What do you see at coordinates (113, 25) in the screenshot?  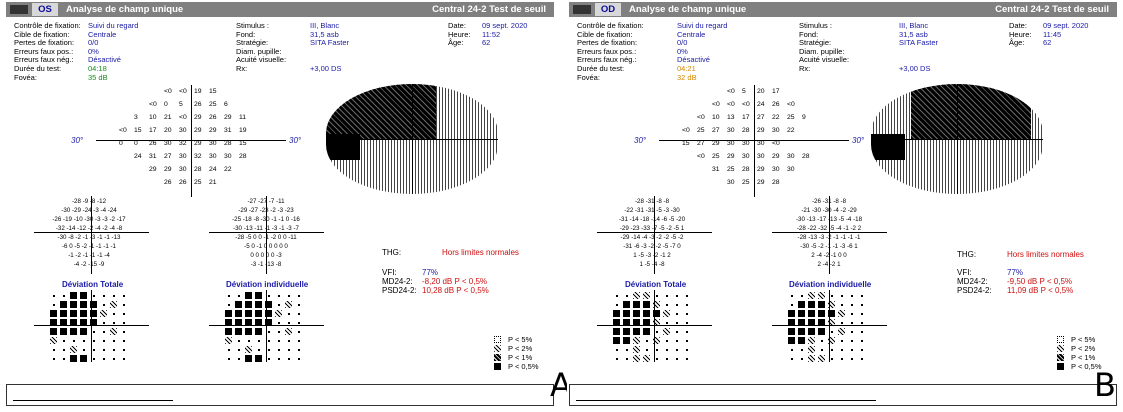 I see `info-value: Suivi du regard` at bounding box center [113, 25].